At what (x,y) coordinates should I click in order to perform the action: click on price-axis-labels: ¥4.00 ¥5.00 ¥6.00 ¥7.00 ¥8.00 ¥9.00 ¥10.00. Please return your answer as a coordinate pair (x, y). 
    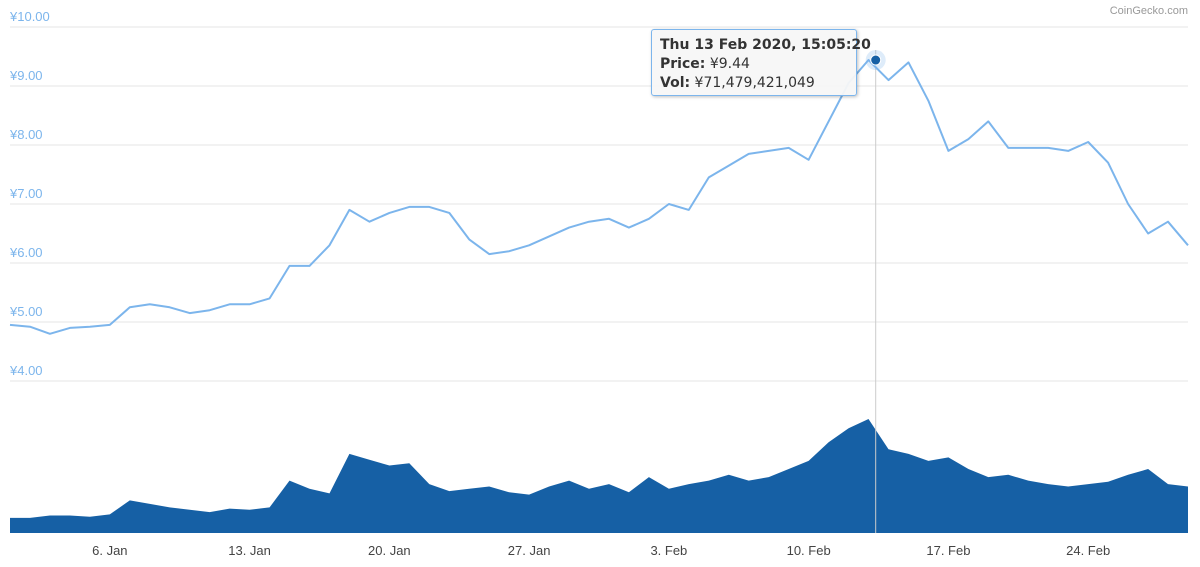
    Looking at the image, I should click on (29, 193).